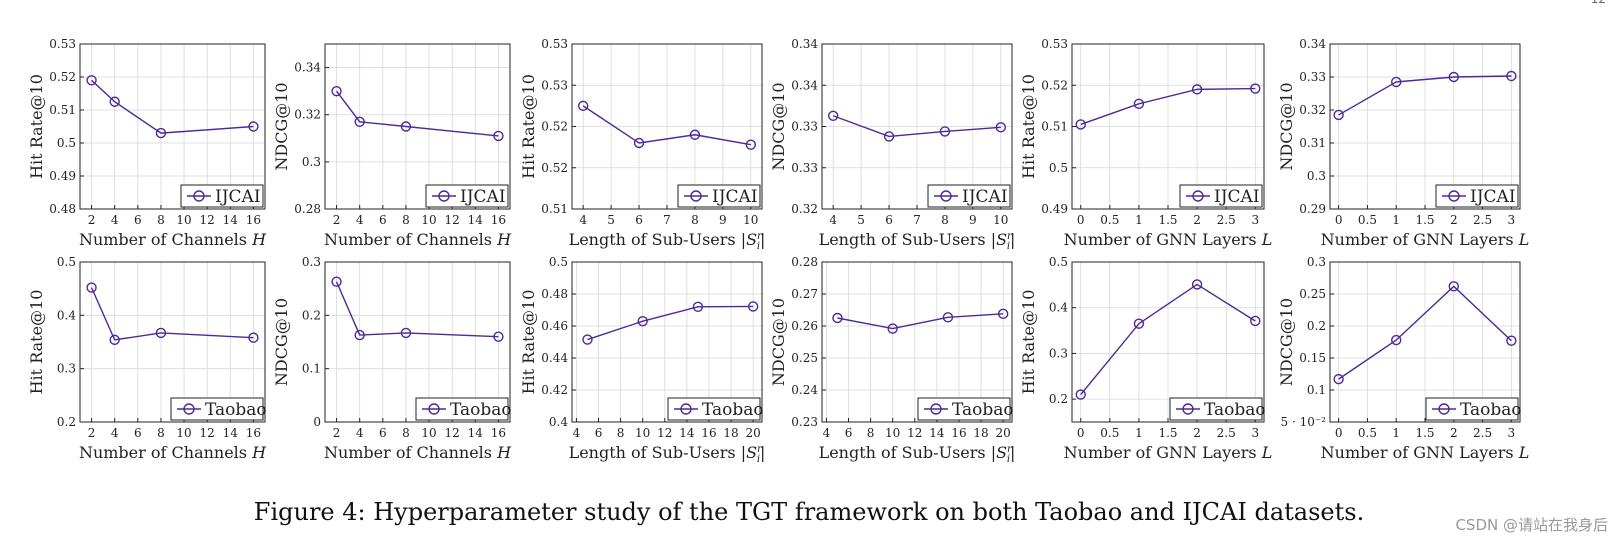 The width and height of the screenshot is (1618, 544). I want to click on y-tick-label: 0.48, so click(554, 294).